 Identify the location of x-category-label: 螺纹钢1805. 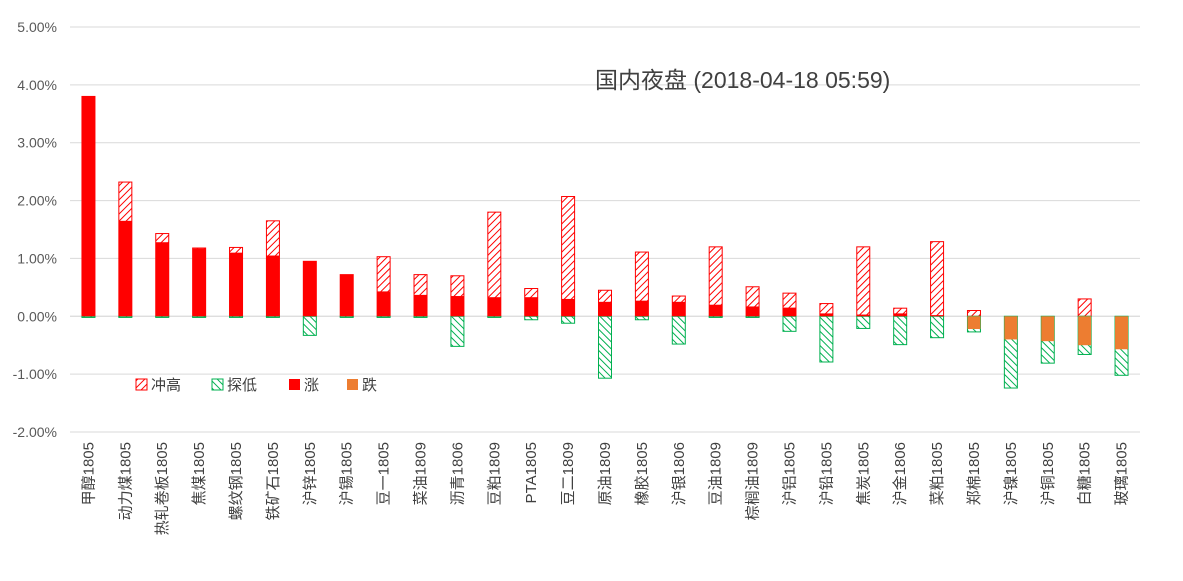
(236, 481).